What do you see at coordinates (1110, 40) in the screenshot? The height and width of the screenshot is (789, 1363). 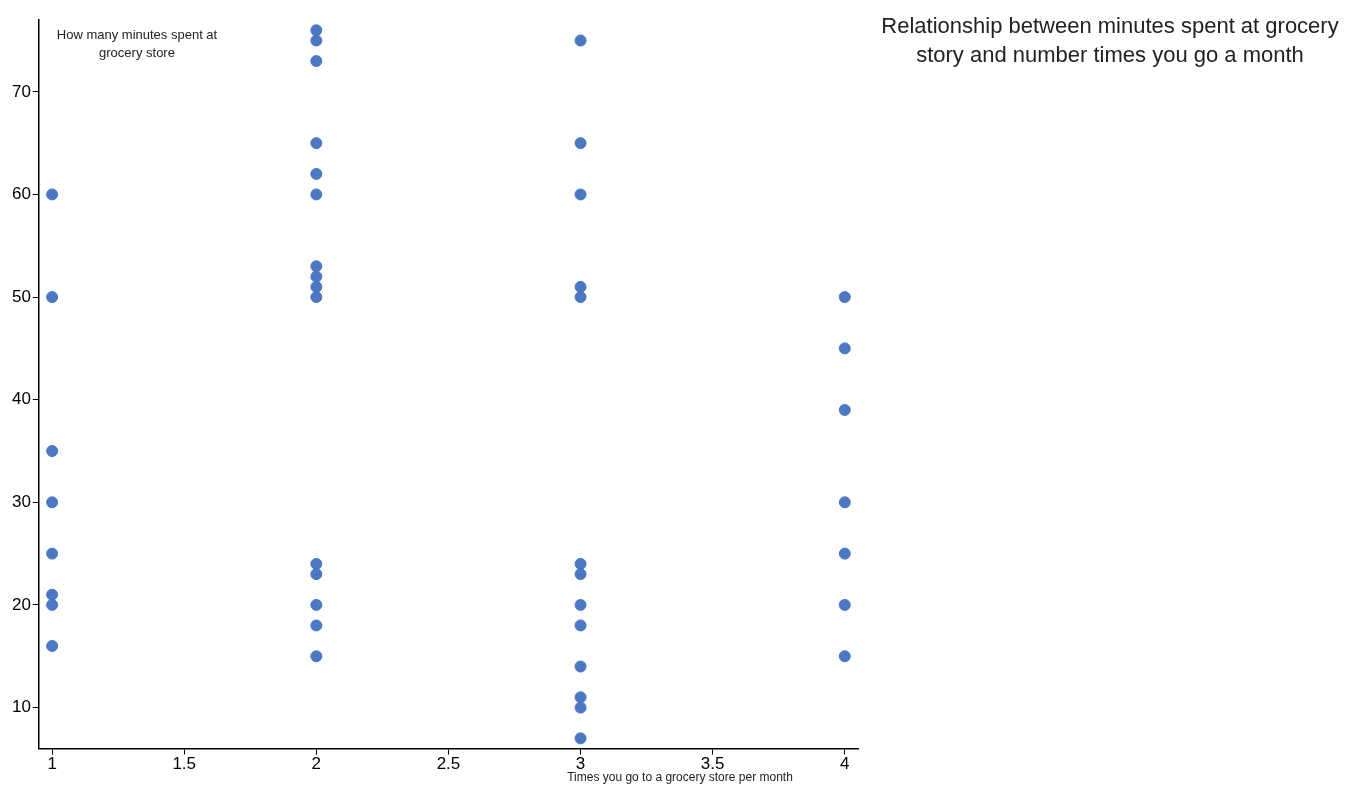 I see `text: Relationship between minutes spent at grocery story and number times you go a month` at bounding box center [1110, 40].